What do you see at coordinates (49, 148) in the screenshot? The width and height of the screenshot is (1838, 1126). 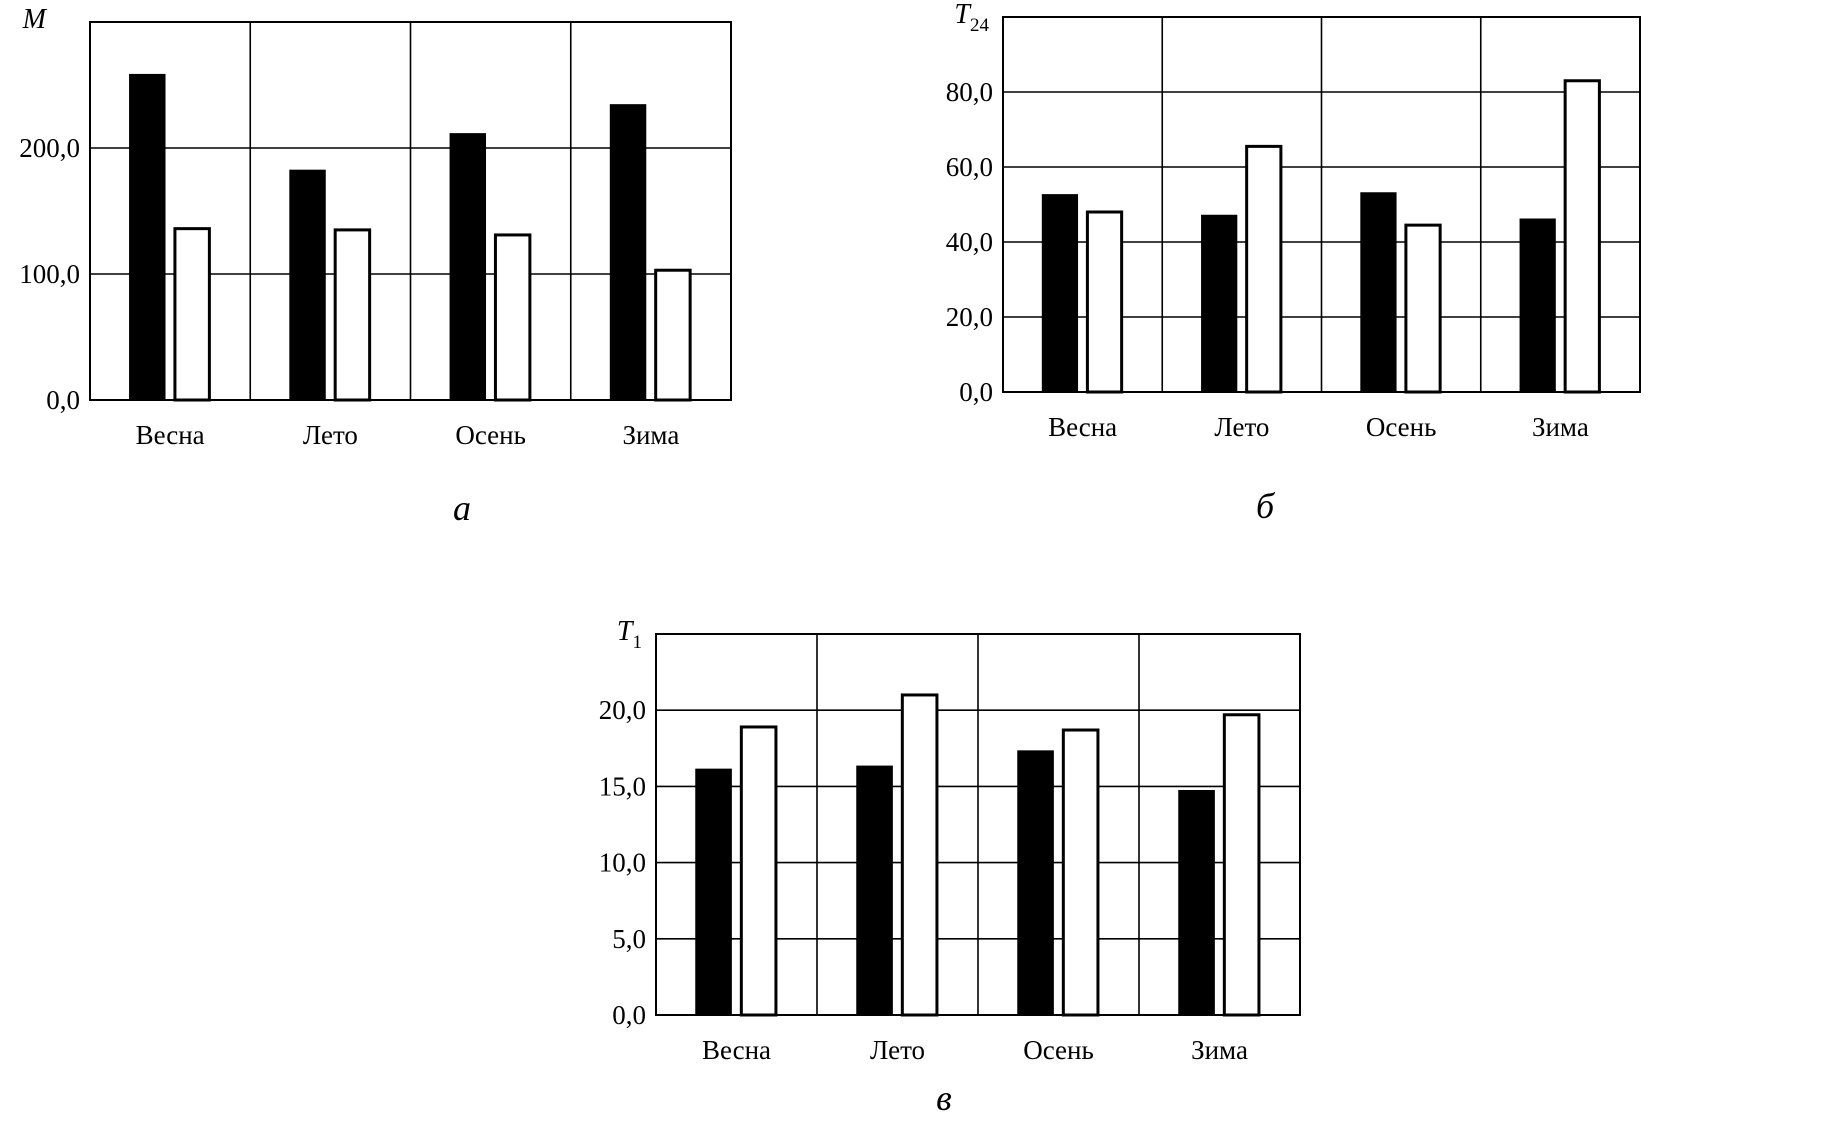 I see `y-tick-label: 200,0` at bounding box center [49, 148].